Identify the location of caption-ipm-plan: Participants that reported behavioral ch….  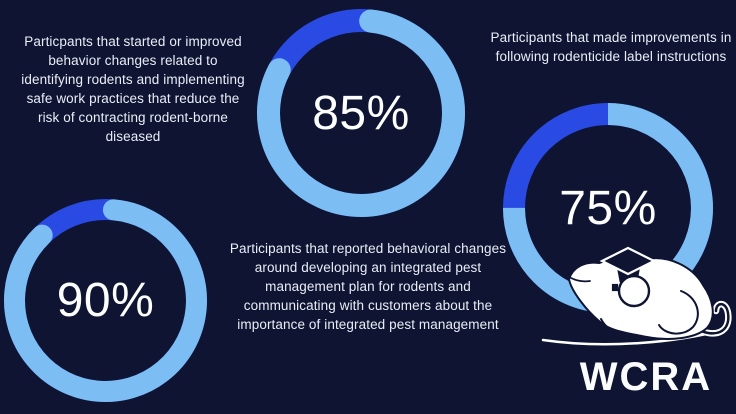
(368, 286).